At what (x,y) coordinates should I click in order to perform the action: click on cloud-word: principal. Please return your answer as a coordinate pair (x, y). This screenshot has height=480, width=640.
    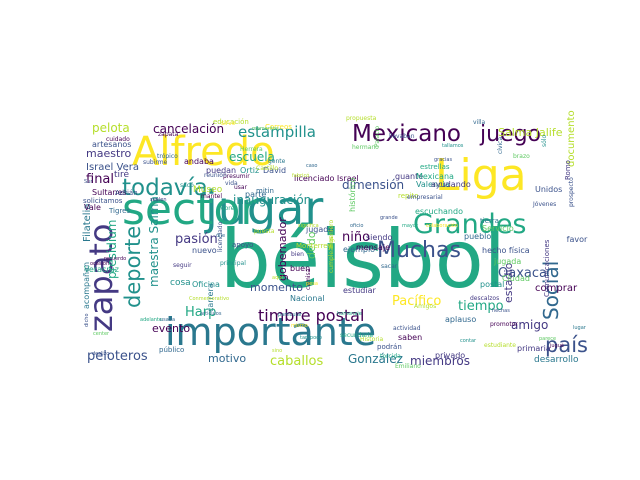
    Looking at the image, I should click on (233, 263).